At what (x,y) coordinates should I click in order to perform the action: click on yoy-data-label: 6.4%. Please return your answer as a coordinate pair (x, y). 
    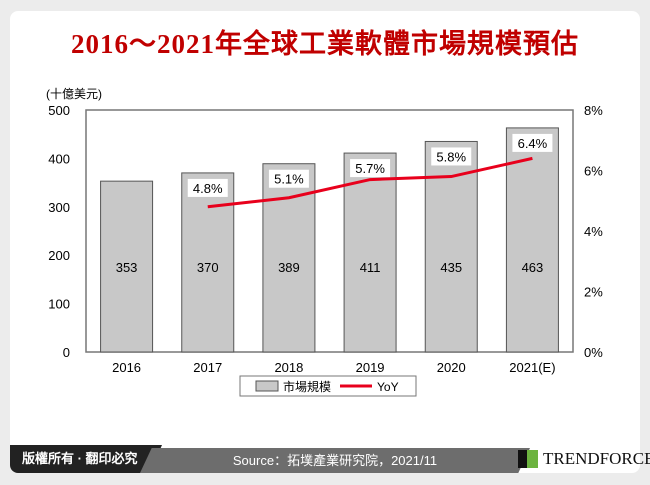
    Looking at the image, I should click on (533, 143).